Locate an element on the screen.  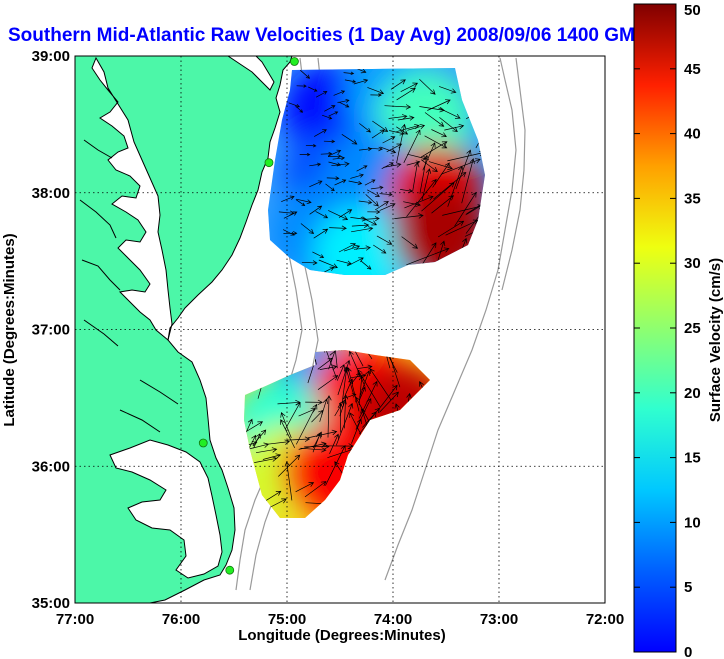
x-tick-label: 77:00 is located at coordinates (75, 619).